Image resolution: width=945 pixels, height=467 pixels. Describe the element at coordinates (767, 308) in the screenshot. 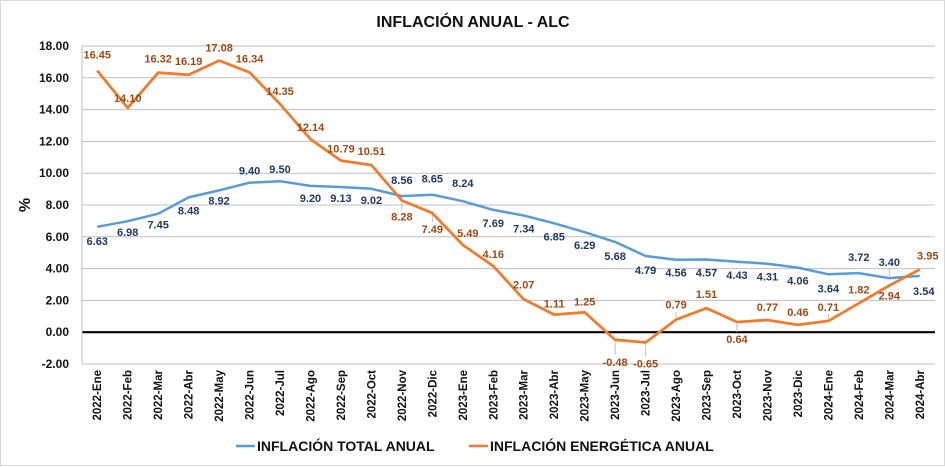

I see `data-label-energy: 0.77` at that location.